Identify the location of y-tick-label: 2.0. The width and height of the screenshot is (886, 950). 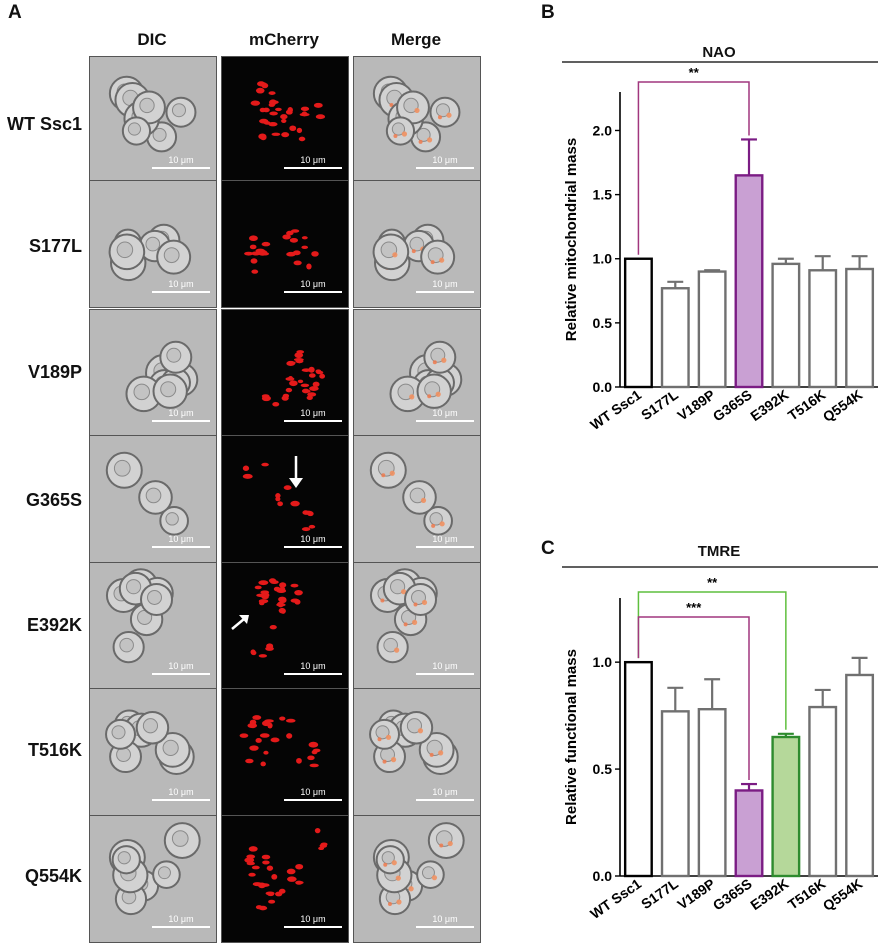
(603, 130).